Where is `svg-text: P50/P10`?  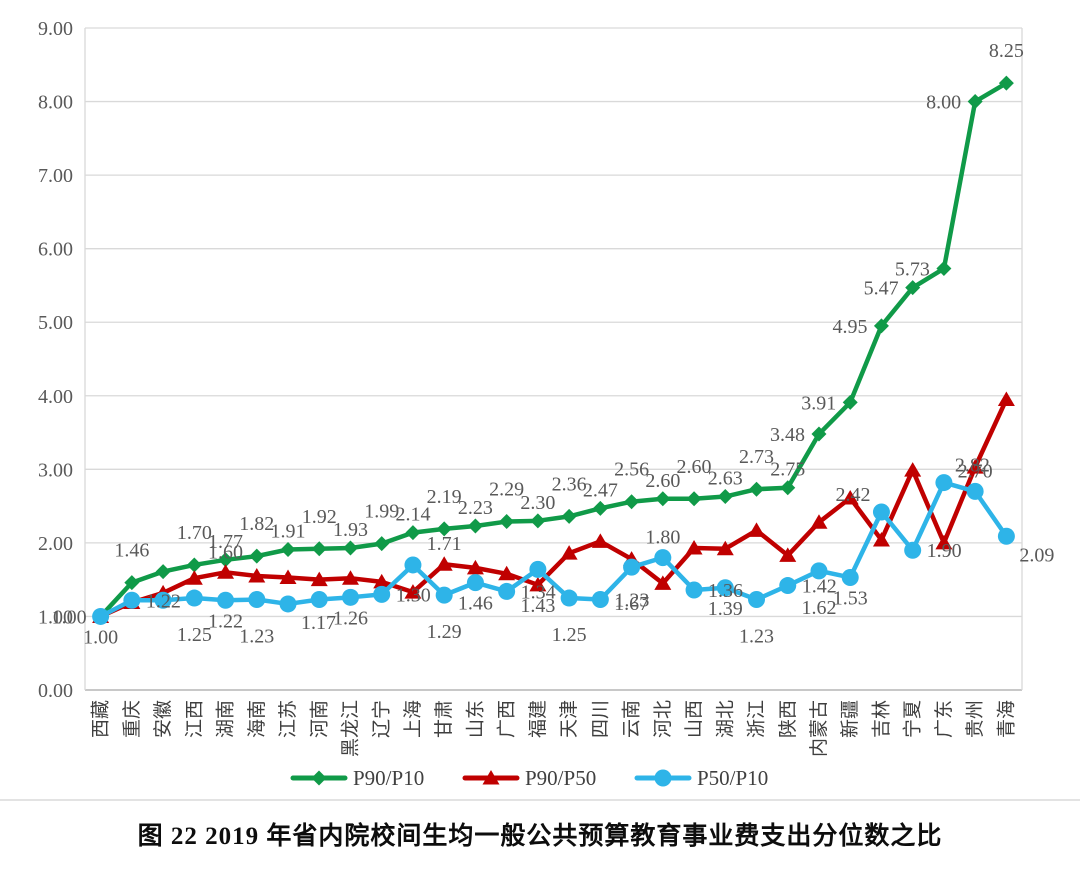 svg-text: P50/P10 is located at coordinates (732, 778).